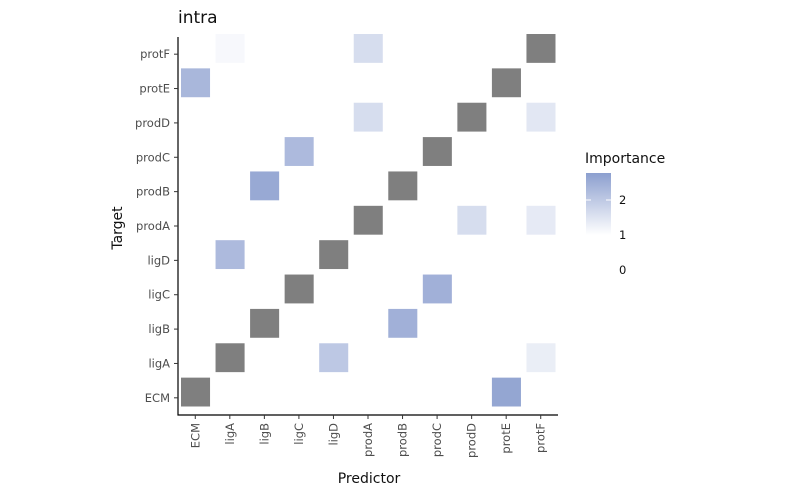  What do you see at coordinates (369, 479) in the screenshot?
I see `x-axis-title: Predictor` at bounding box center [369, 479].